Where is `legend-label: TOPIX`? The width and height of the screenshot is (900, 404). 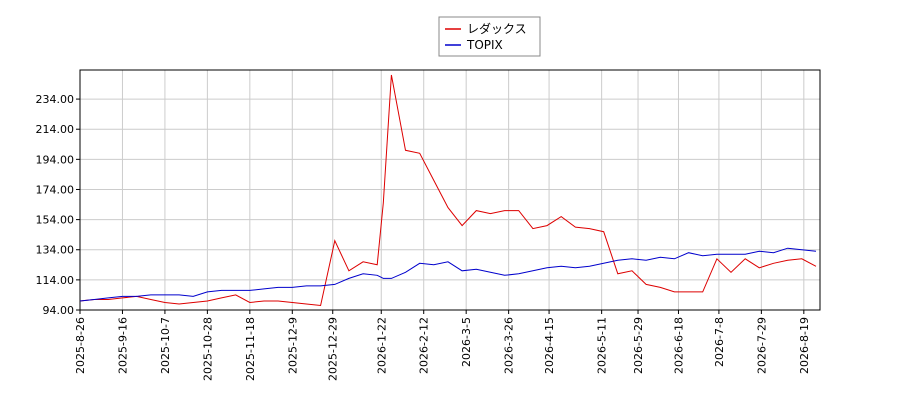 legend-label: TOPIX is located at coordinates (484, 45).